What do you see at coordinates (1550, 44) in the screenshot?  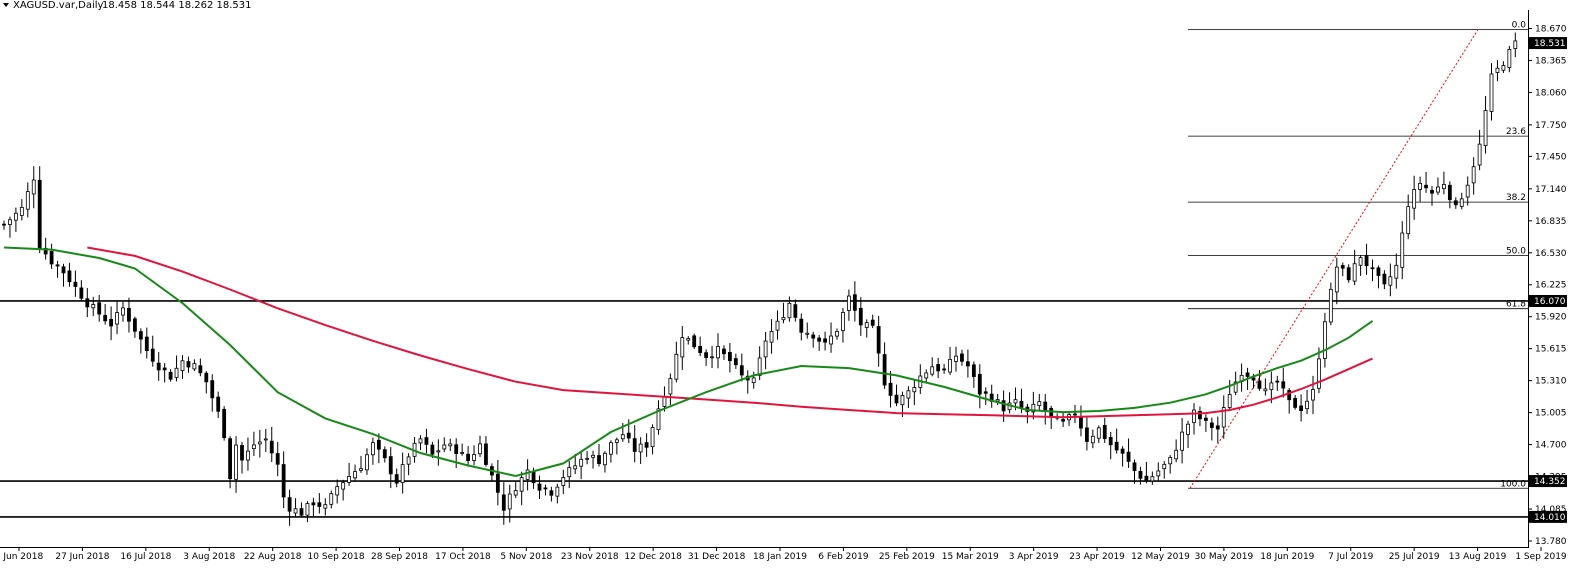 I see `current-price-label: 18.531` at bounding box center [1550, 44].